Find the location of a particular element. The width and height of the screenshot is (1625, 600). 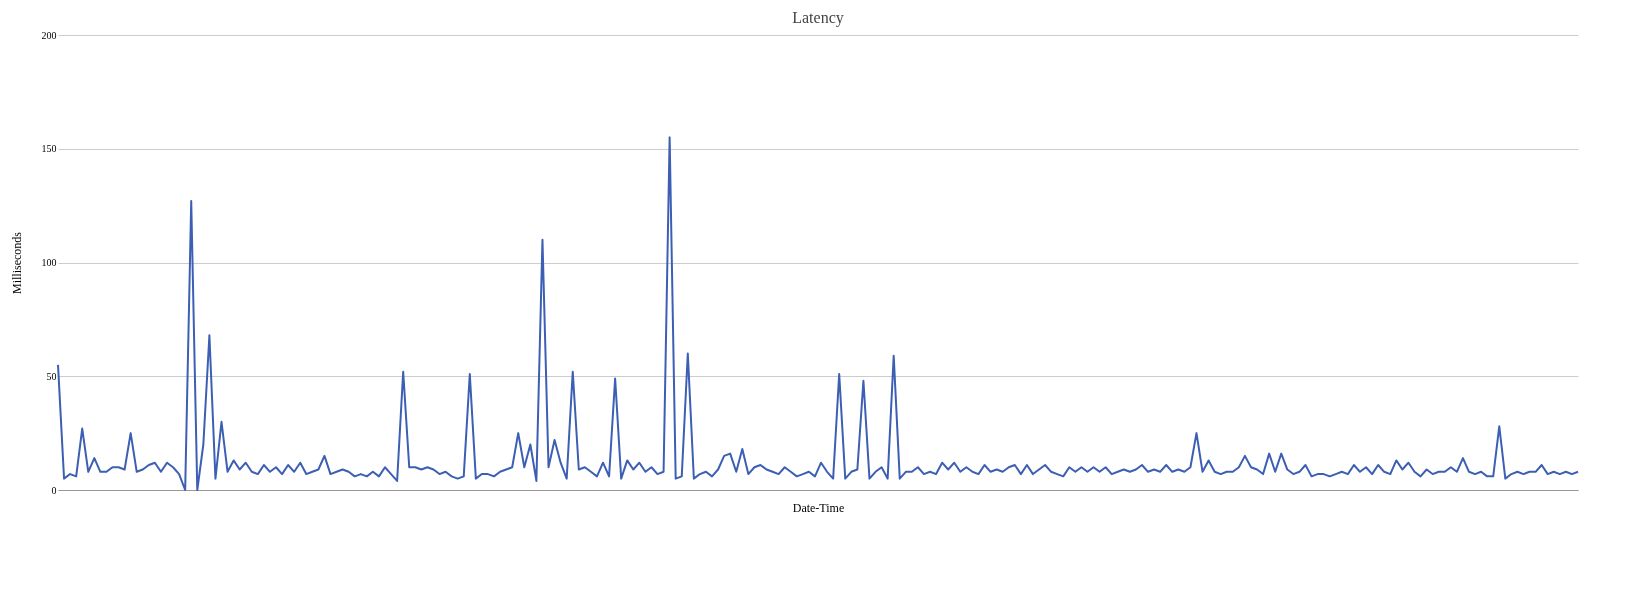

y-tick-label: 150 is located at coordinates (49, 149).